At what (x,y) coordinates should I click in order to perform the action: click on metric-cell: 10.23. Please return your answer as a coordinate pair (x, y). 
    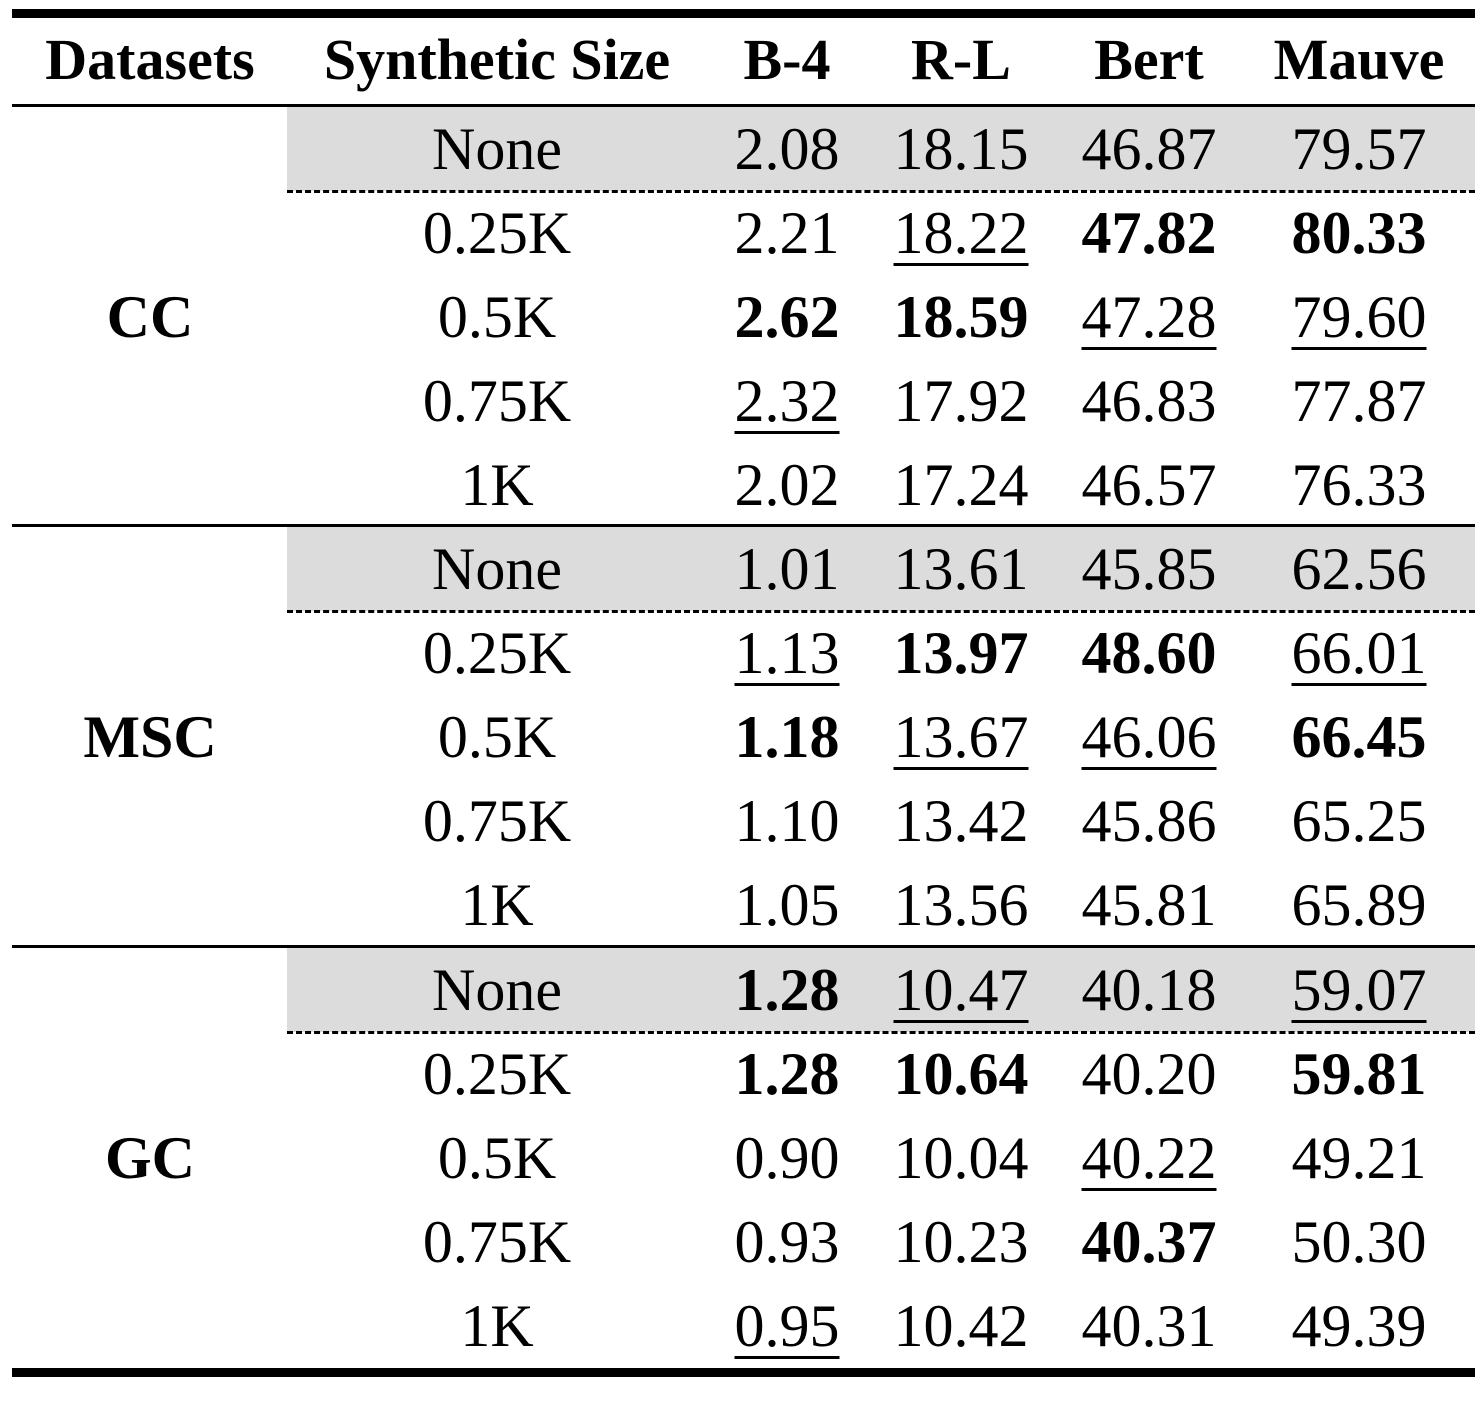
    Looking at the image, I should click on (961, 1242).